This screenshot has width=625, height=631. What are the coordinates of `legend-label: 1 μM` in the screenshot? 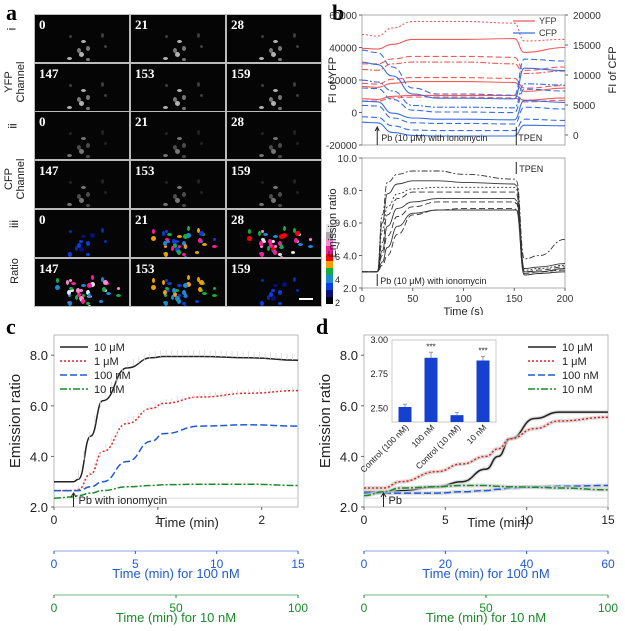 It's located at (106, 362).